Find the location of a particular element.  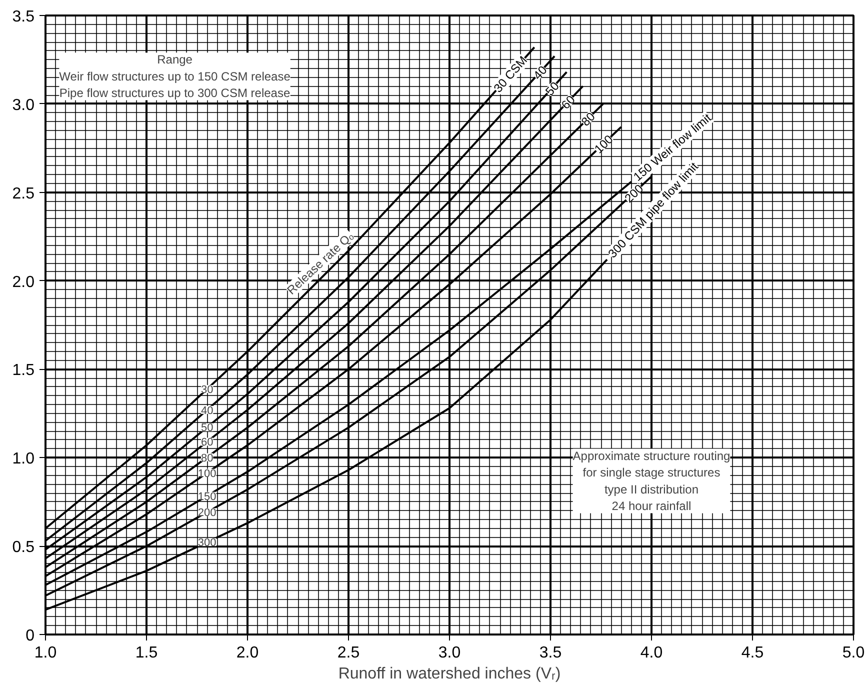

x-tick-label: 4.0 is located at coordinates (651, 653).